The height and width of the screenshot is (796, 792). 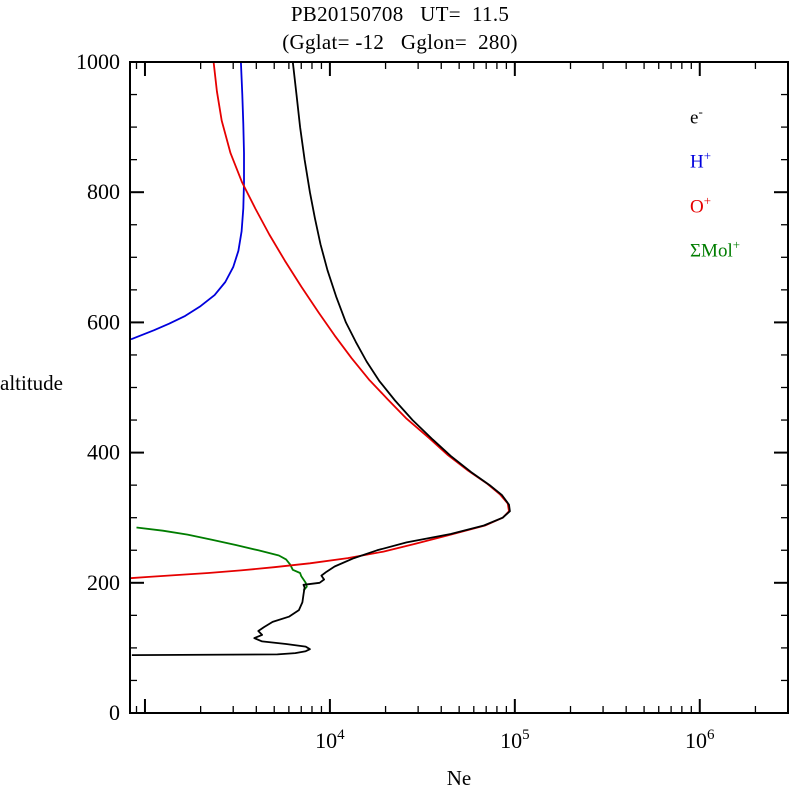 I want to click on series-H+, so click(x=187, y=201).